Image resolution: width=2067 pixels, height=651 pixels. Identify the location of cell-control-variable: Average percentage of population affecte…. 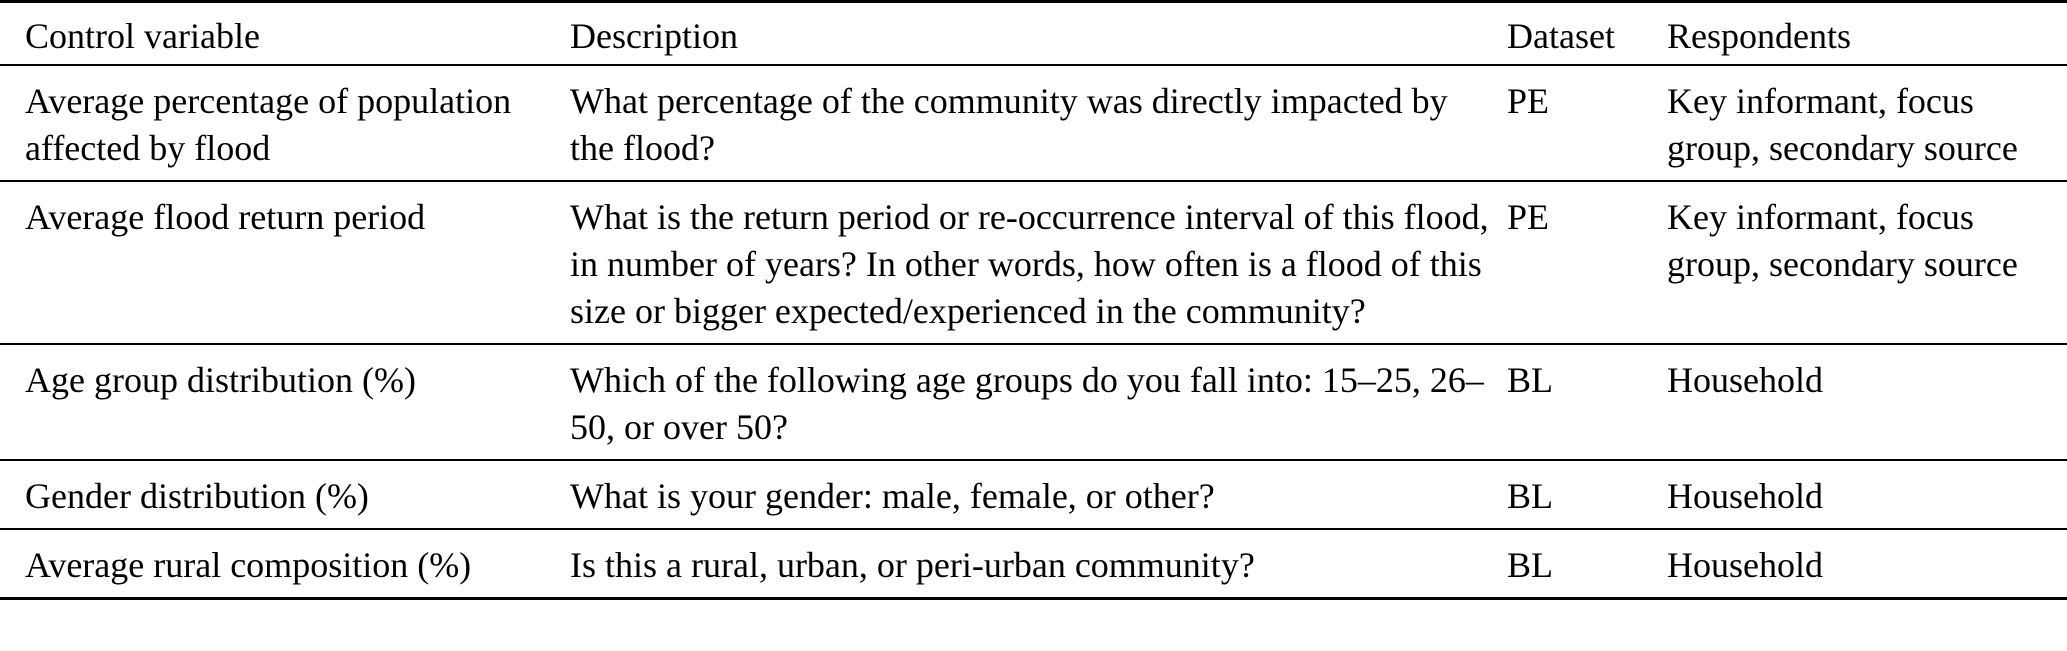
(268, 124).